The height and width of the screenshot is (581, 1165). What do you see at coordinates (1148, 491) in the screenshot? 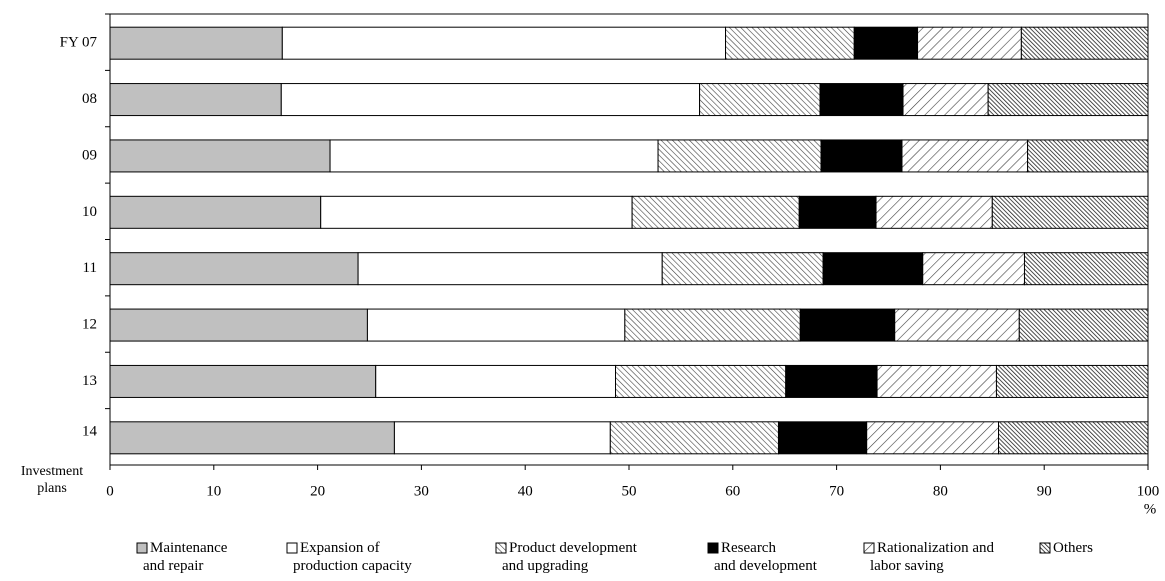
I see `x-tick-label: 100` at bounding box center [1148, 491].